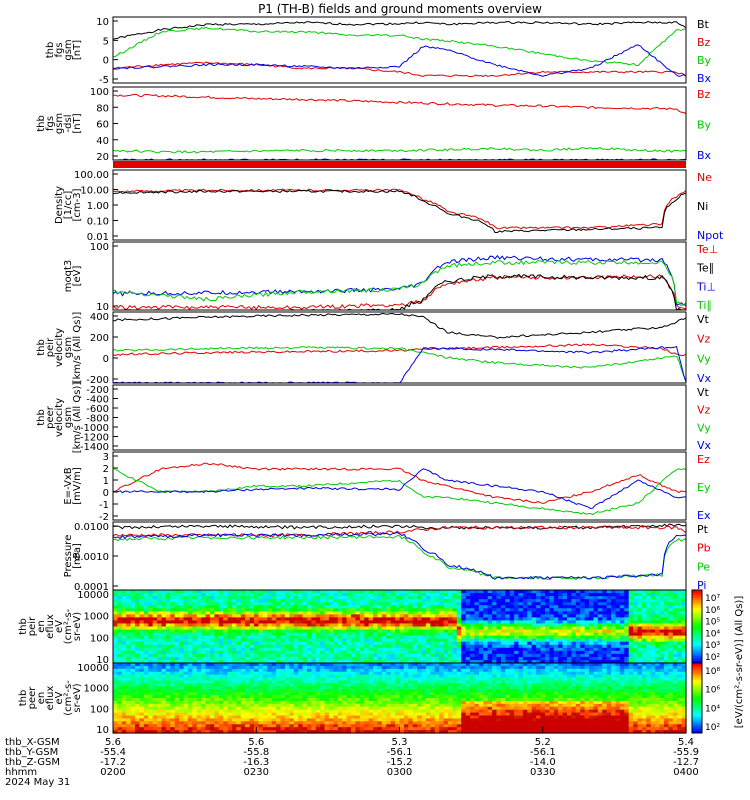  What do you see at coordinates (32, 626) in the screenshot?
I see `panel-9-ylabel-line: peir` at bounding box center [32, 626].